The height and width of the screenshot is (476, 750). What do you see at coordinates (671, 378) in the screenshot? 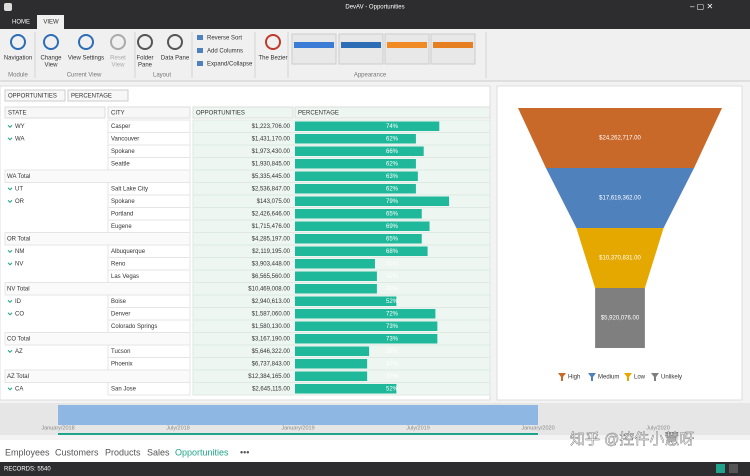
I see `legend-label: Unlikely` at bounding box center [671, 378].